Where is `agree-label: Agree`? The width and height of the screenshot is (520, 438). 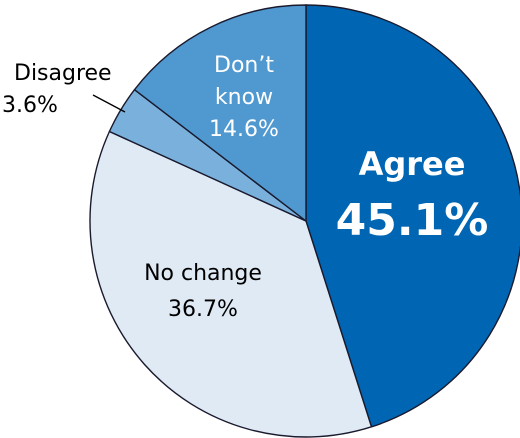 agree-label: Agree is located at coordinates (412, 164).